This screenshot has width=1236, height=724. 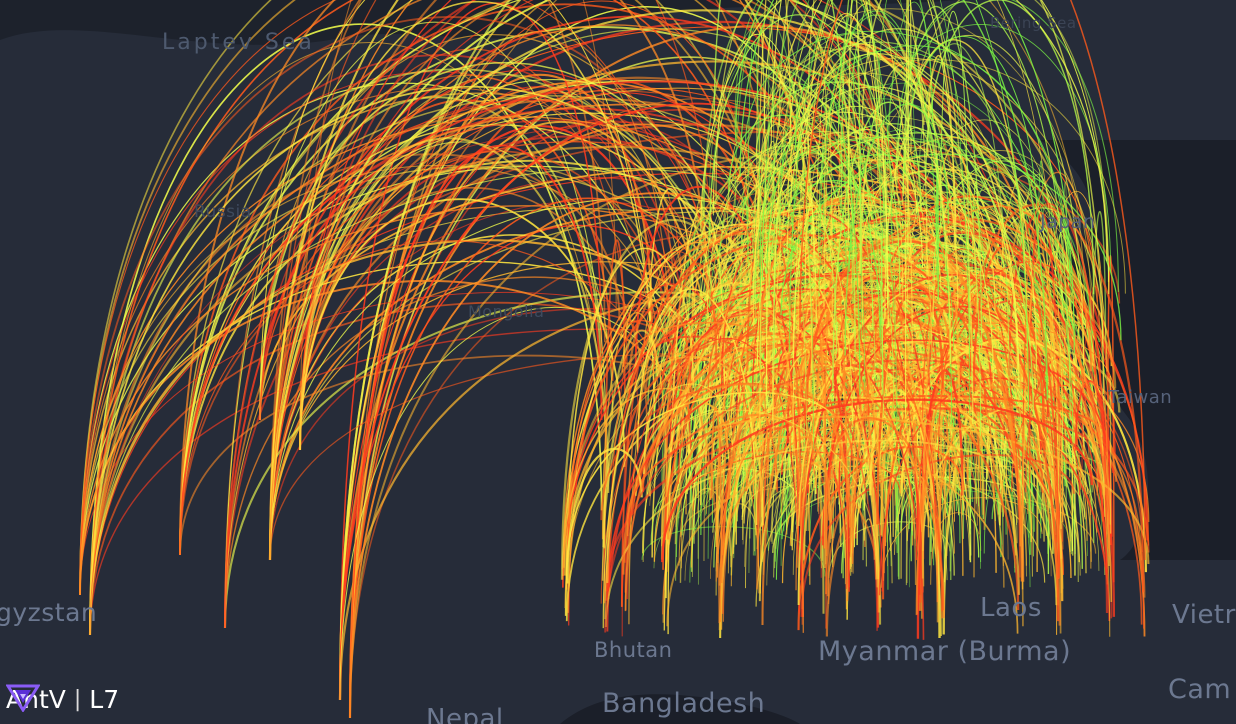 I want to click on antv-l7-logo: AntV | L7, so click(x=62, y=699).